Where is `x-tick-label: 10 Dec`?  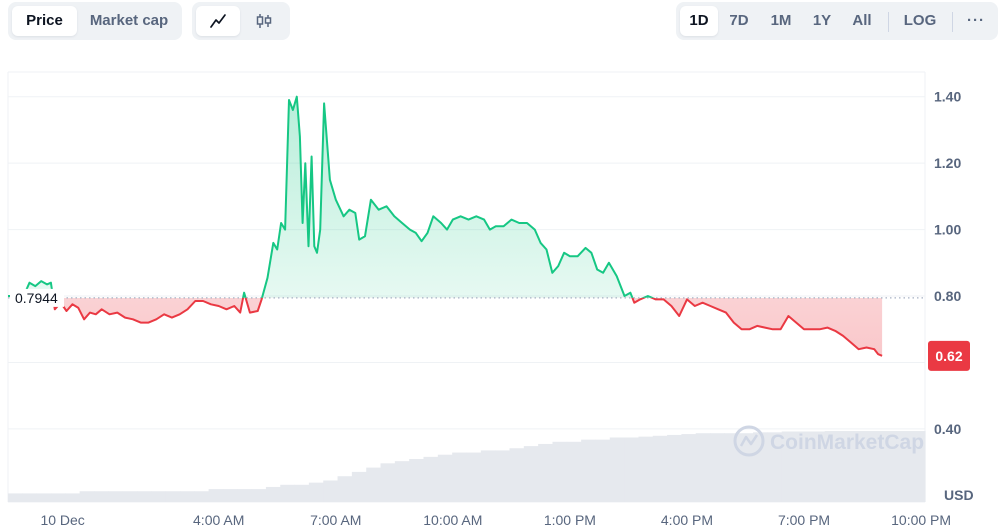 x-tick-label: 10 Dec is located at coordinates (62, 520).